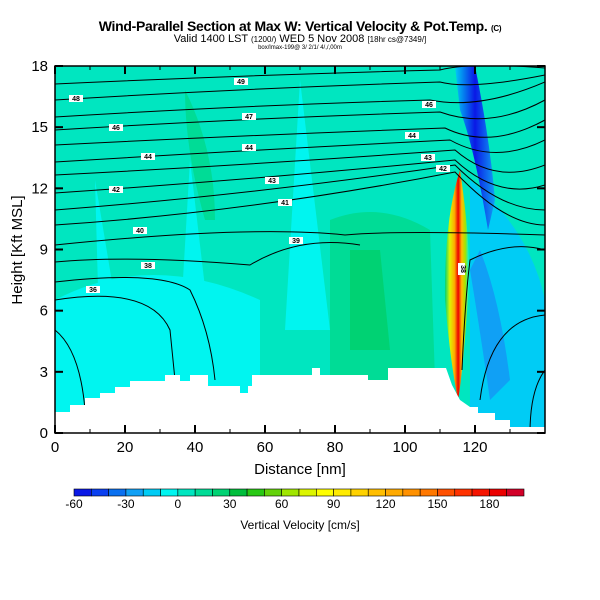 The width and height of the screenshot is (600, 600). Describe the element at coordinates (249, 117) in the screenshot. I see `contour-label: 47` at that location.